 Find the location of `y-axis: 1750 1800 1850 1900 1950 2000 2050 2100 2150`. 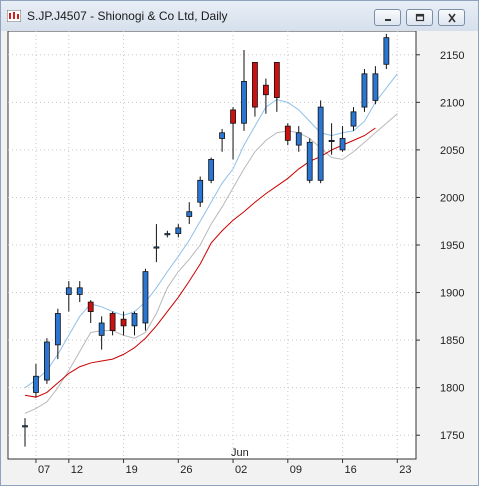

y-axis: 1750 1800 1850 1900 1950 2000 2050 2100 2150 is located at coordinates (440, 246).